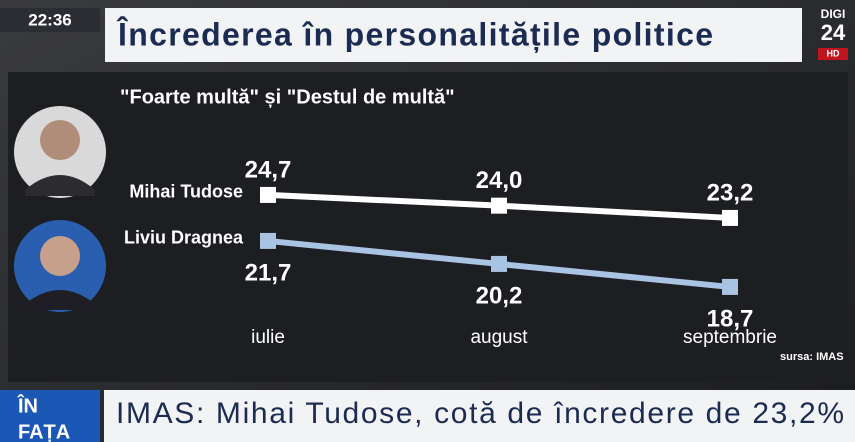  What do you see at coordinates (499, 295) in the screenshot?
I see `data-label: 20,2` at bounding box center [499, 295].